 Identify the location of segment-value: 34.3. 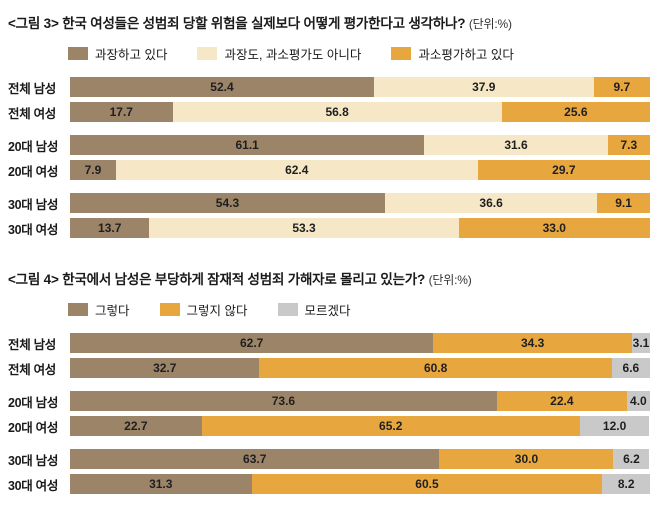
(532, 343).